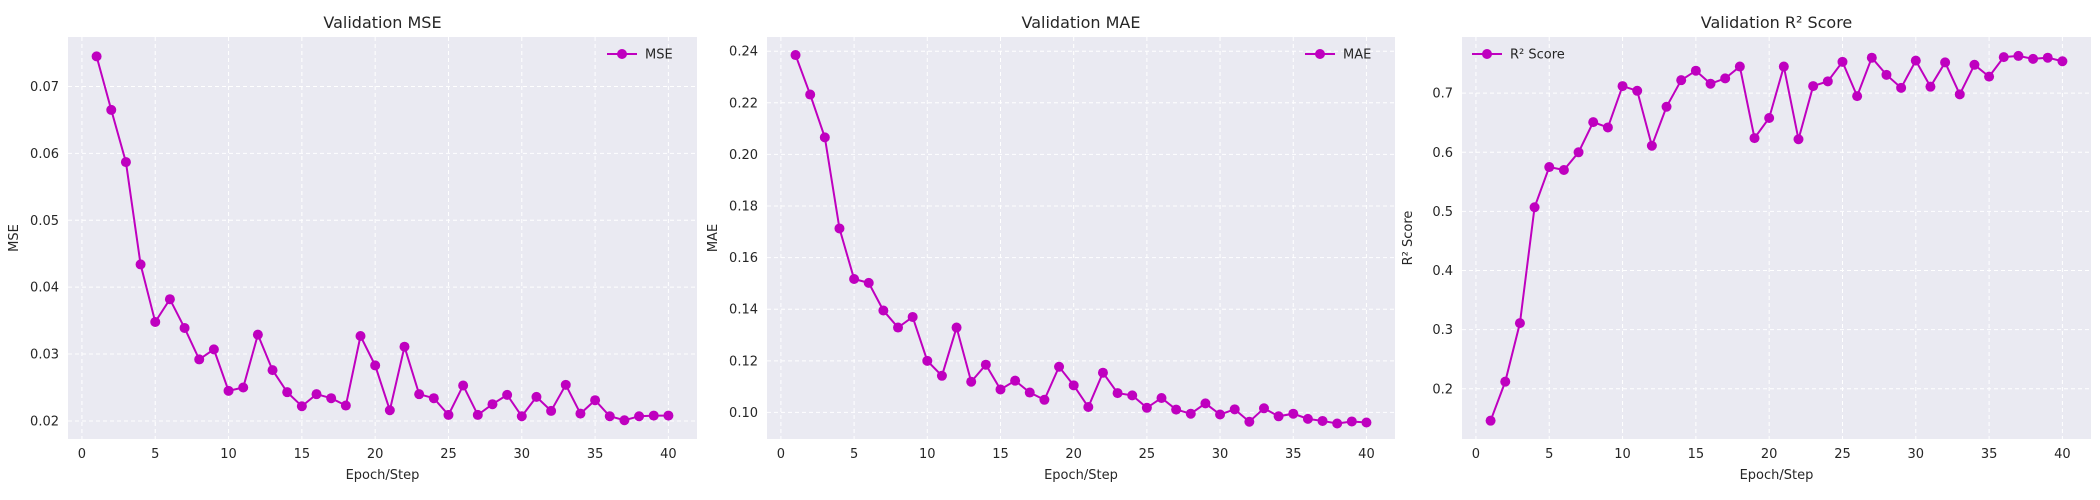  I want to click on x-tick-label: 0, so click(781, 454).